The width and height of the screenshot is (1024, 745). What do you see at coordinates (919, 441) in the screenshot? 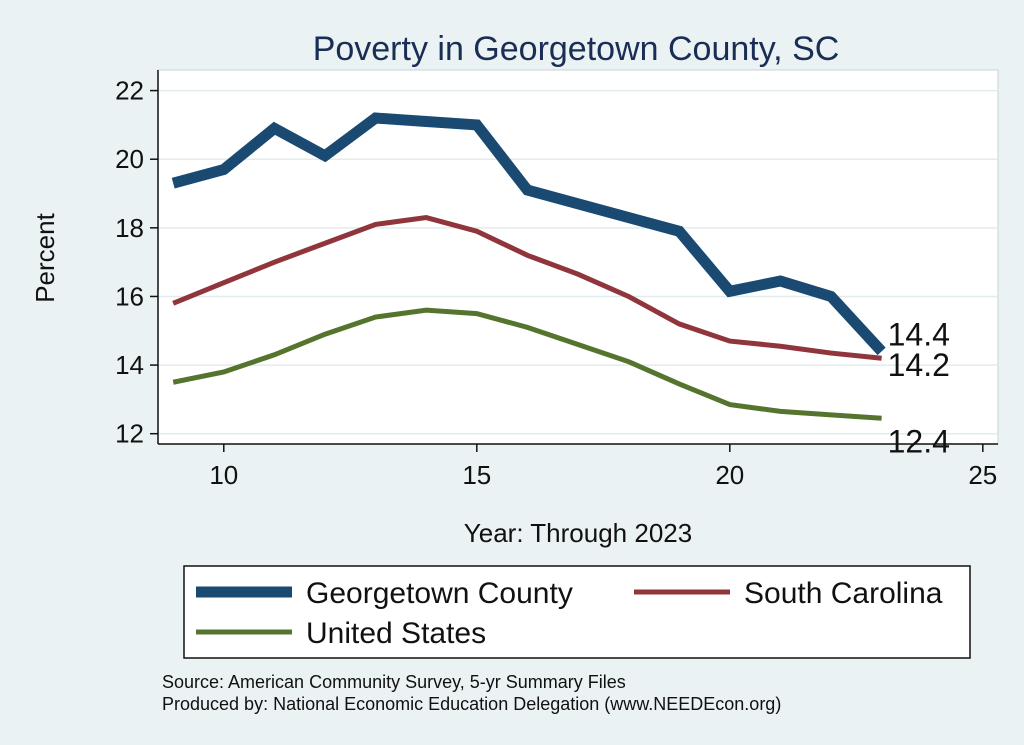
I see `end-label-united-states: 12.4` at bounding box center [919, 441].